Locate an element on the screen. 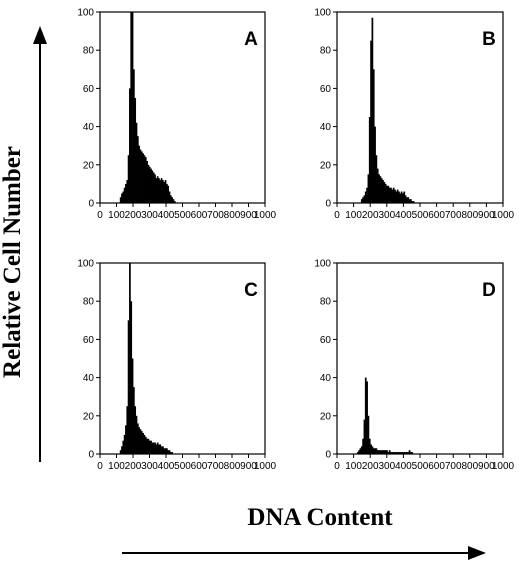  y-tick-label: 0 is located at coordinates (91, 455).